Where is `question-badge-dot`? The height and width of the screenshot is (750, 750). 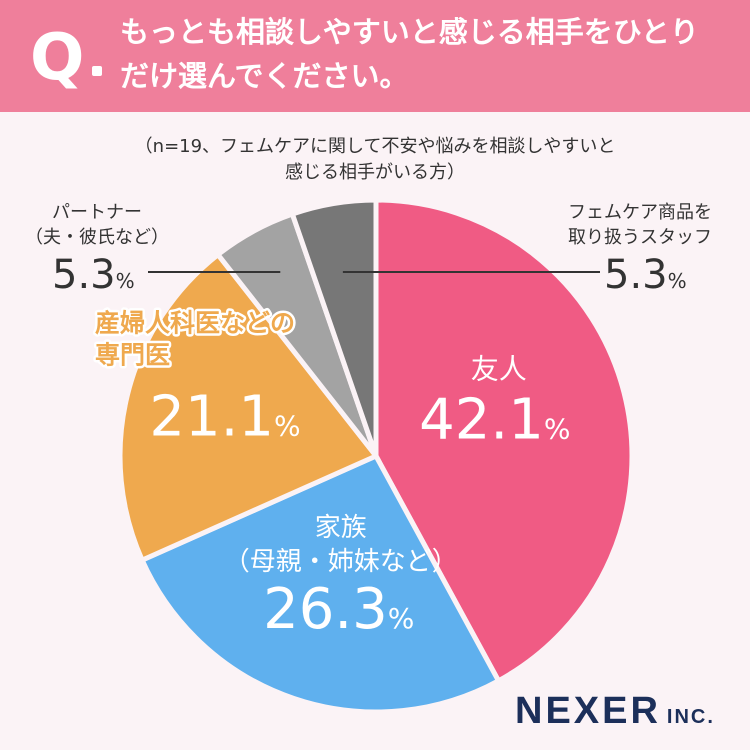
question-badge-dot is located at coordinates (97, 71).